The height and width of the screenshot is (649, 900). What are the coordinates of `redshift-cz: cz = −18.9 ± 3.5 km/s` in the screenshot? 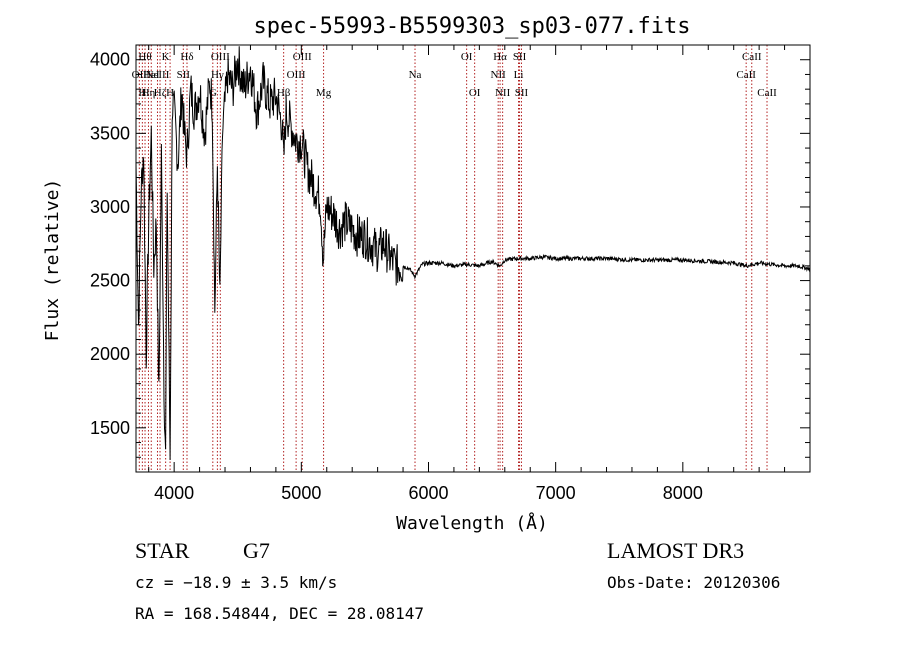 It's located at (236, 582).